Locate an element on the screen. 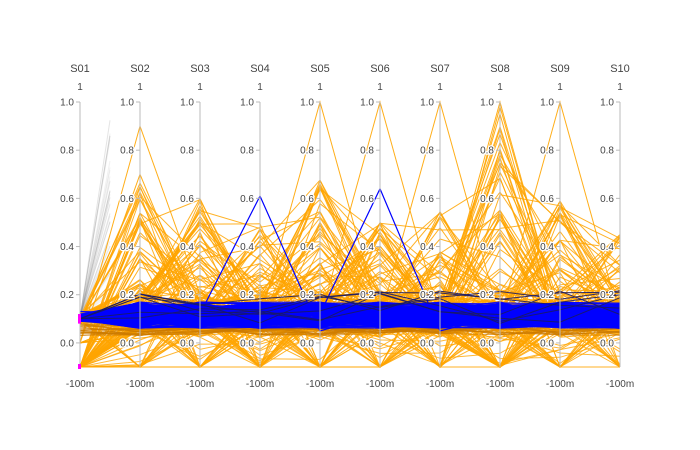  axis-title: S01 is located at coordinates (80, 69).